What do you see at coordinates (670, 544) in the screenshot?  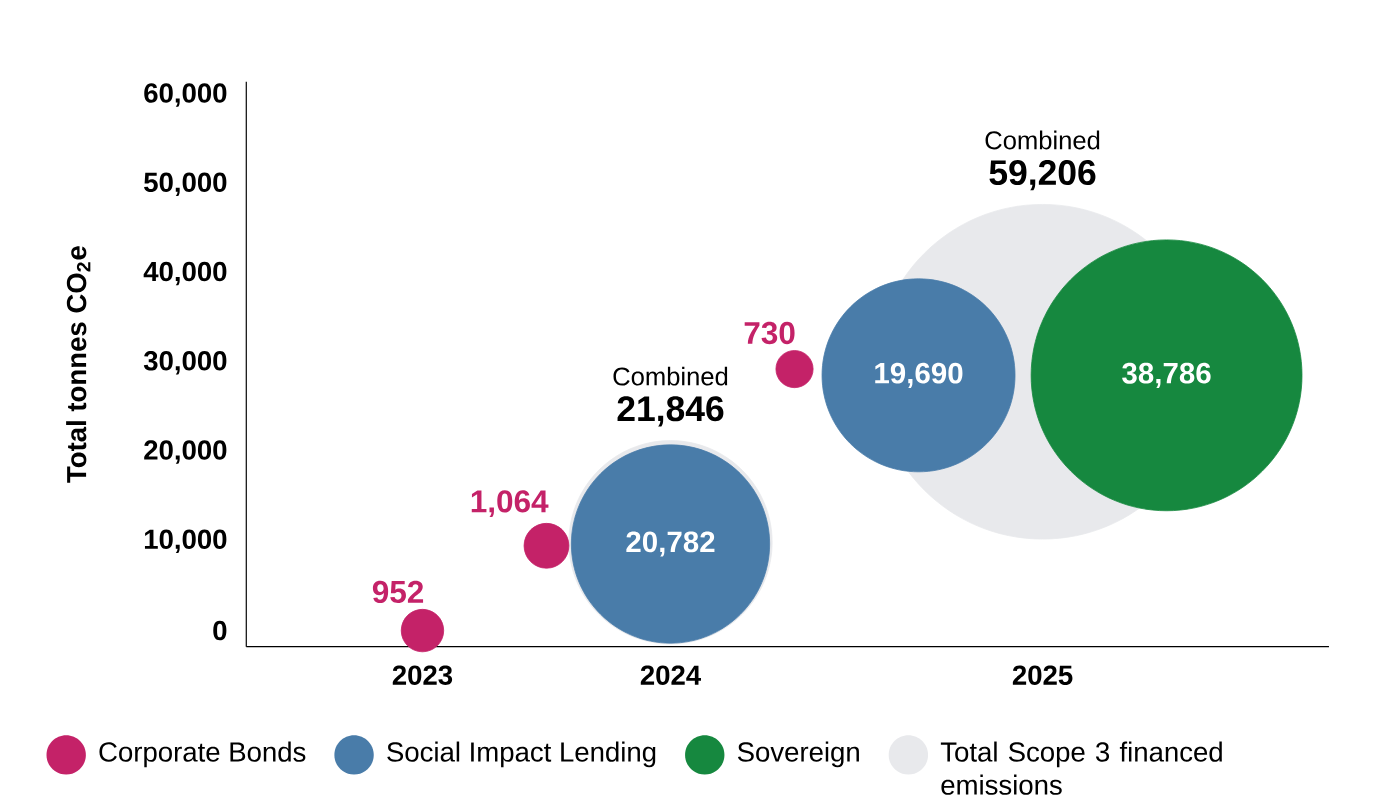 I see `data-label: 20,782` at bounding box center [670, 544].